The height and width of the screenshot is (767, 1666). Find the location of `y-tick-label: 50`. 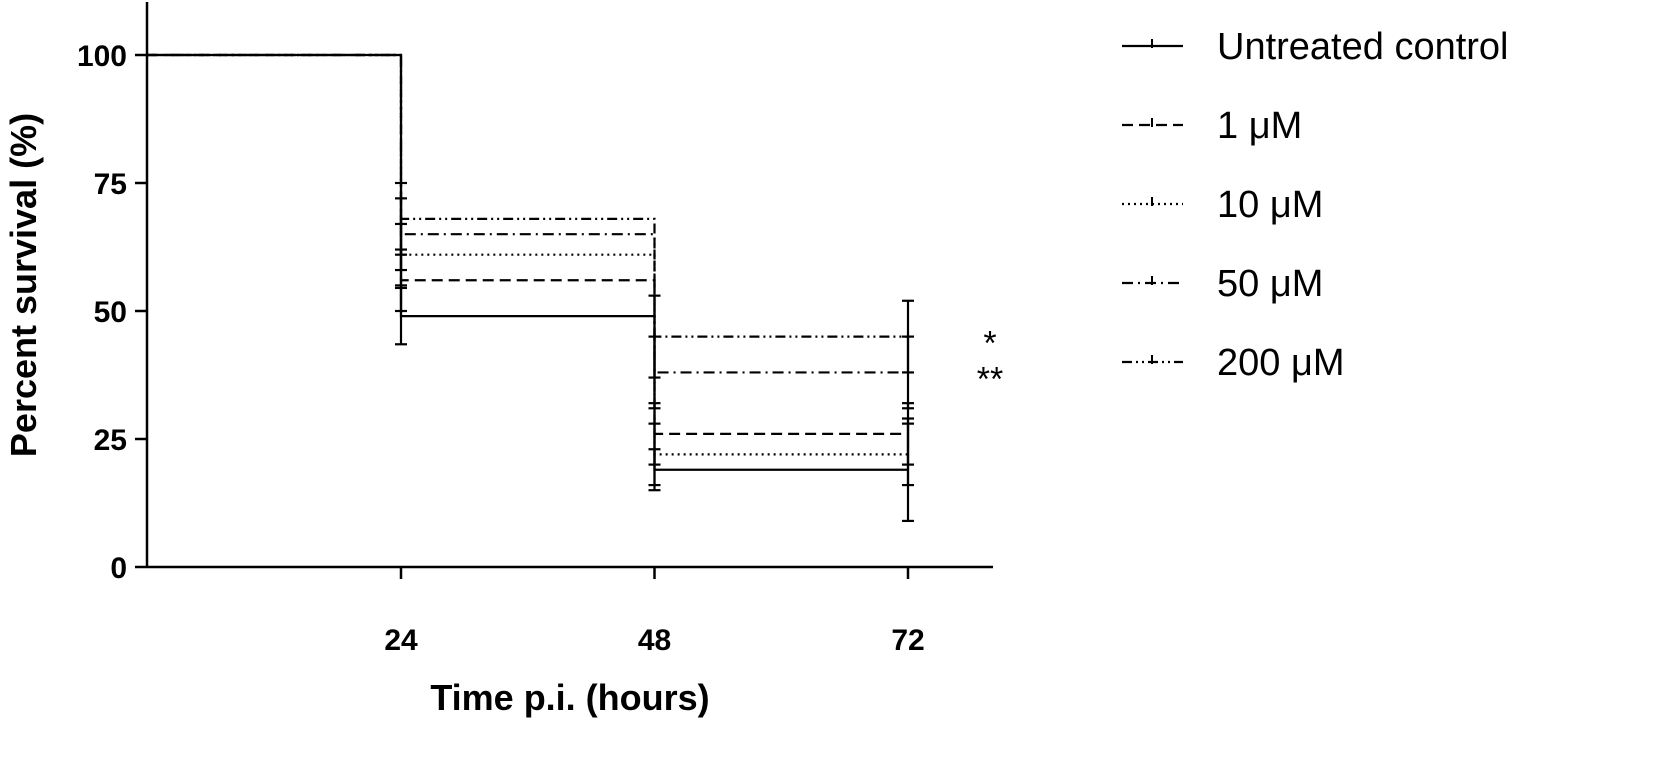

y-tick-label: 50 is located at coordinates (110, 312).